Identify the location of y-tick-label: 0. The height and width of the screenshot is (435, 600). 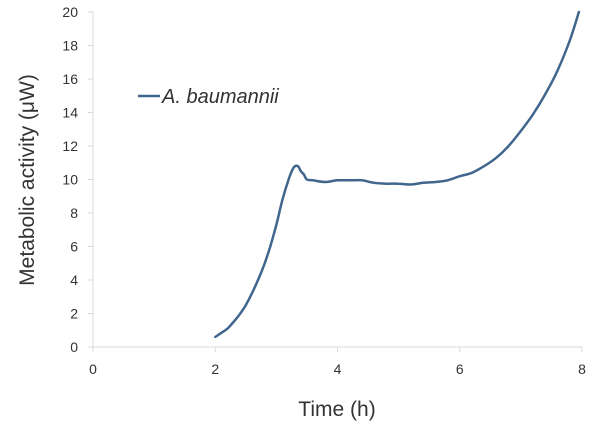
(74, 347).